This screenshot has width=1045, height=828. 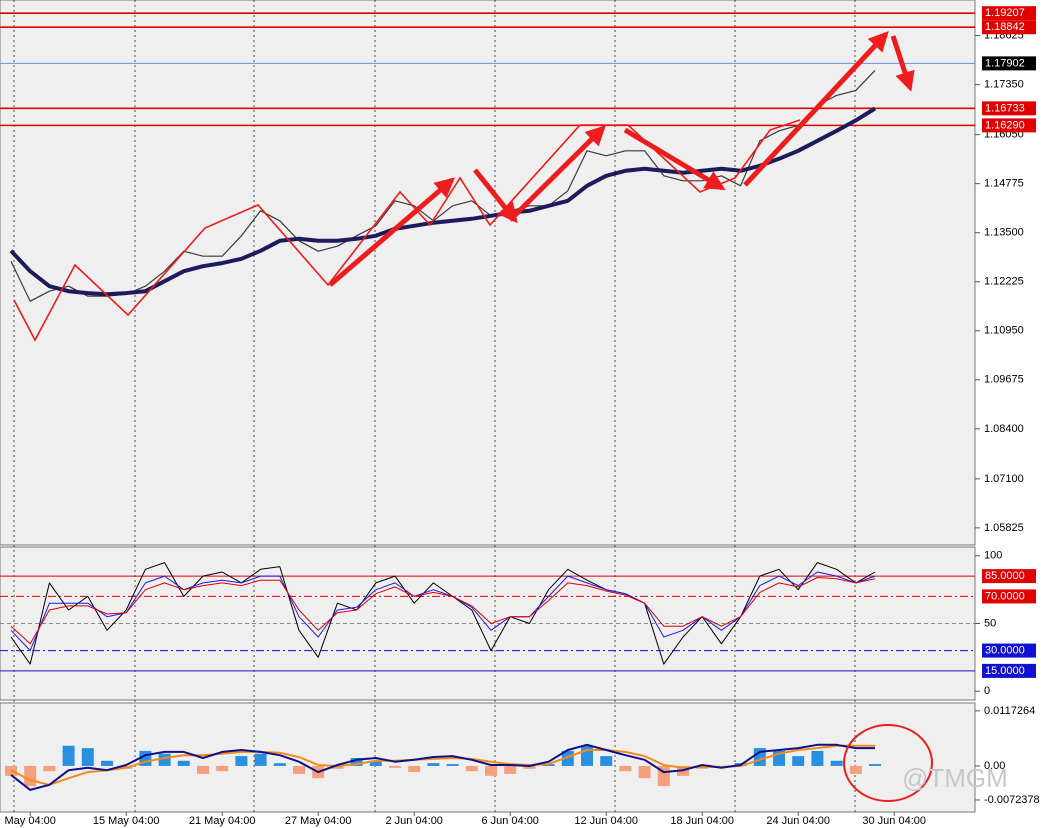 What do you see at coordinates (1005, 650) in the screenshot?
I see `level-label: 30.0000` at bounding box center [1005, 650].